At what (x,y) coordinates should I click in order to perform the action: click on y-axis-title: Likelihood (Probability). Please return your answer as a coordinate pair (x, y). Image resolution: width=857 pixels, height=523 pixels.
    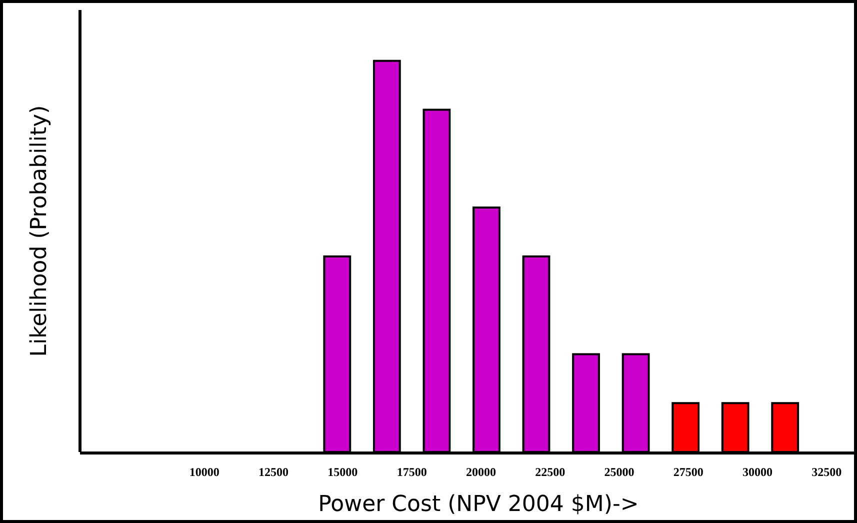
    Looking at the image, I should click on (39, 231).